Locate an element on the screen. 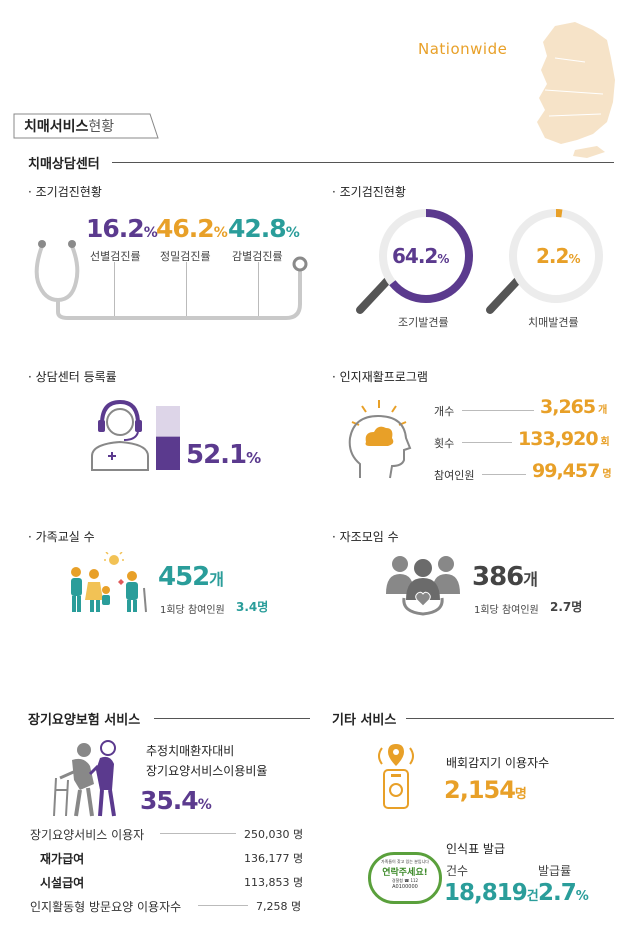 This screenshot has height=926, width=626. self-help-label: · 자조모임 수 is located at coordinates (365, 537).